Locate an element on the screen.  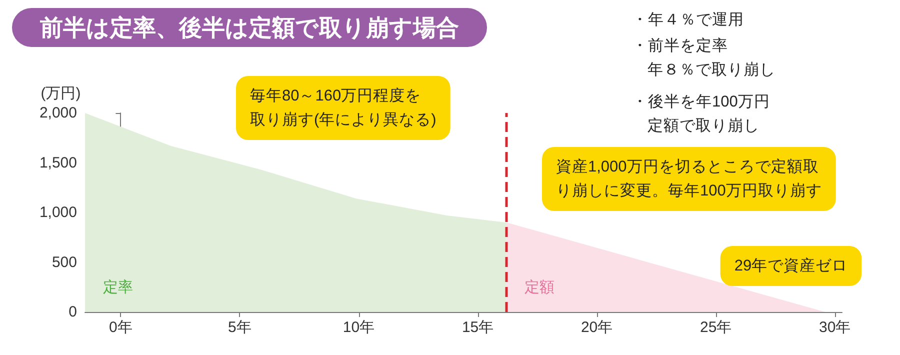
y-tick-label: 1,000 is located at coordinates (58, 212).